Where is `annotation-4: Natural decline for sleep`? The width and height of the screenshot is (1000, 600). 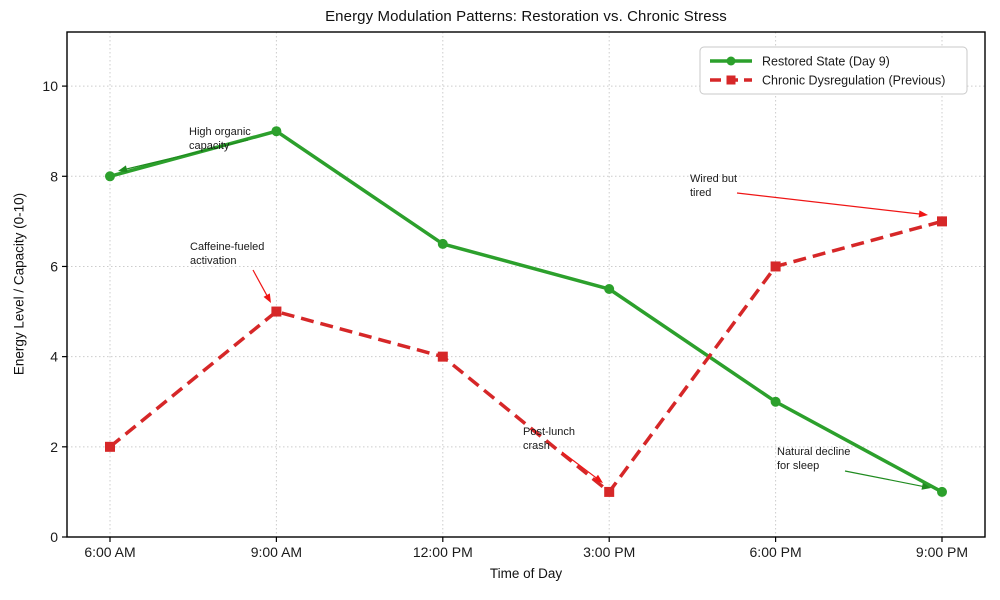 annotation-4: Natural decline for sleep is located at coordinates (854, 468).